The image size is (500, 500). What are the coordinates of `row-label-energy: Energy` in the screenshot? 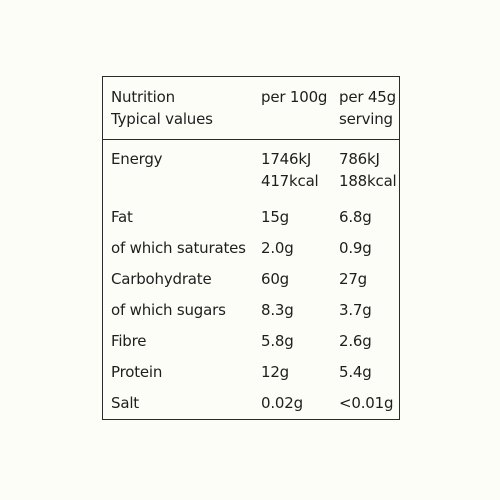 It's located at (137, 159).